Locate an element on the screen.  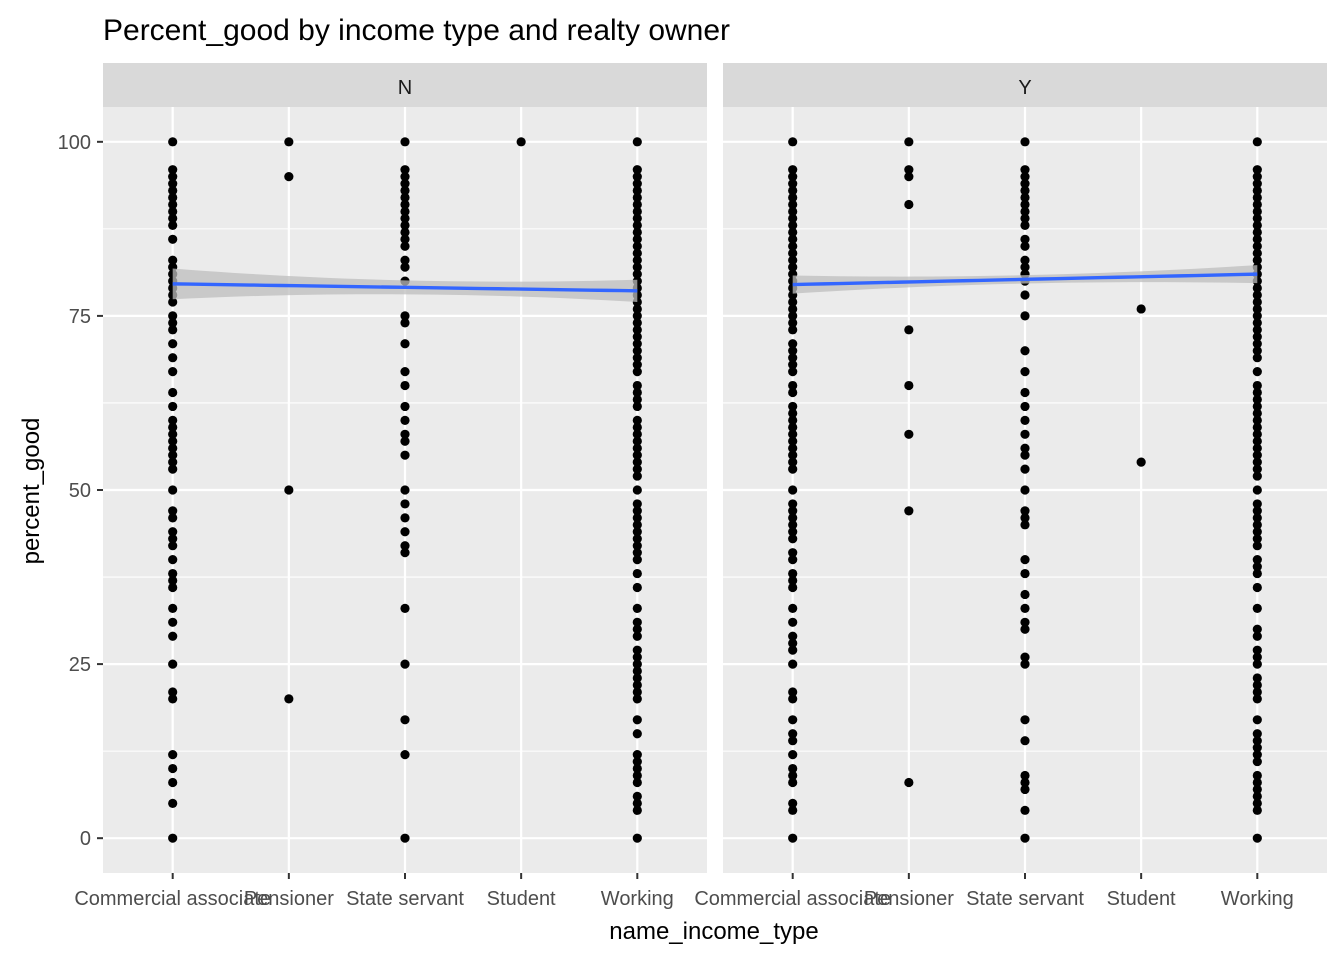
x-tick-label-commercial-associate: Commercial associate is located at coordinates (792, 899).